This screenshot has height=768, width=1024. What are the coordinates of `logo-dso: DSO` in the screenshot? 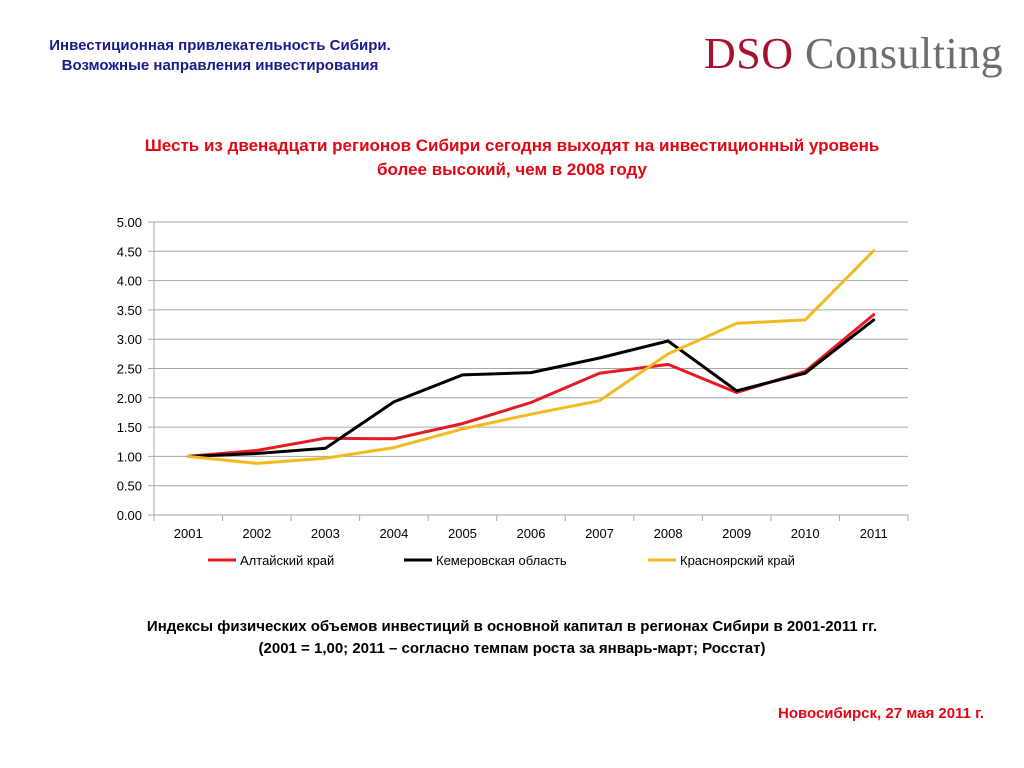 It's located at (749, 53).